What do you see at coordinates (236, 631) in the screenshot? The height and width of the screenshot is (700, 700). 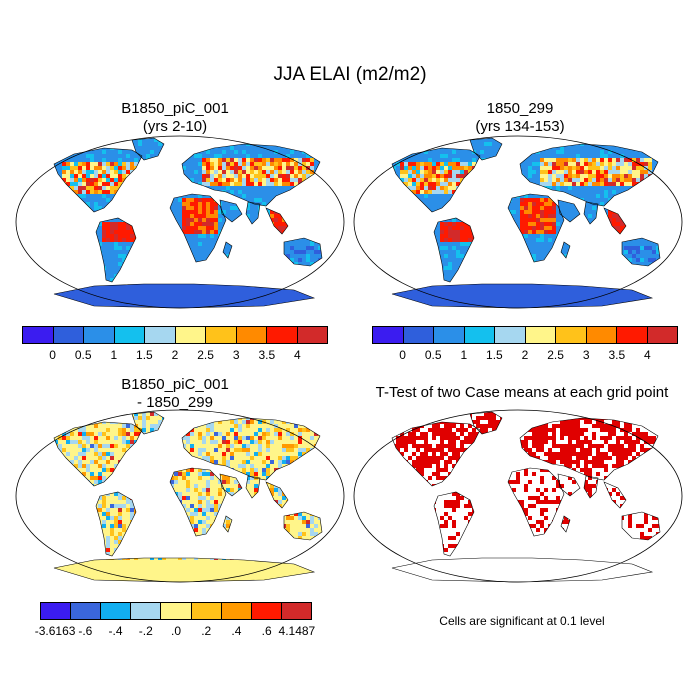 I see `colorbar-tick-label: .4` at bounding box center [236, 631].